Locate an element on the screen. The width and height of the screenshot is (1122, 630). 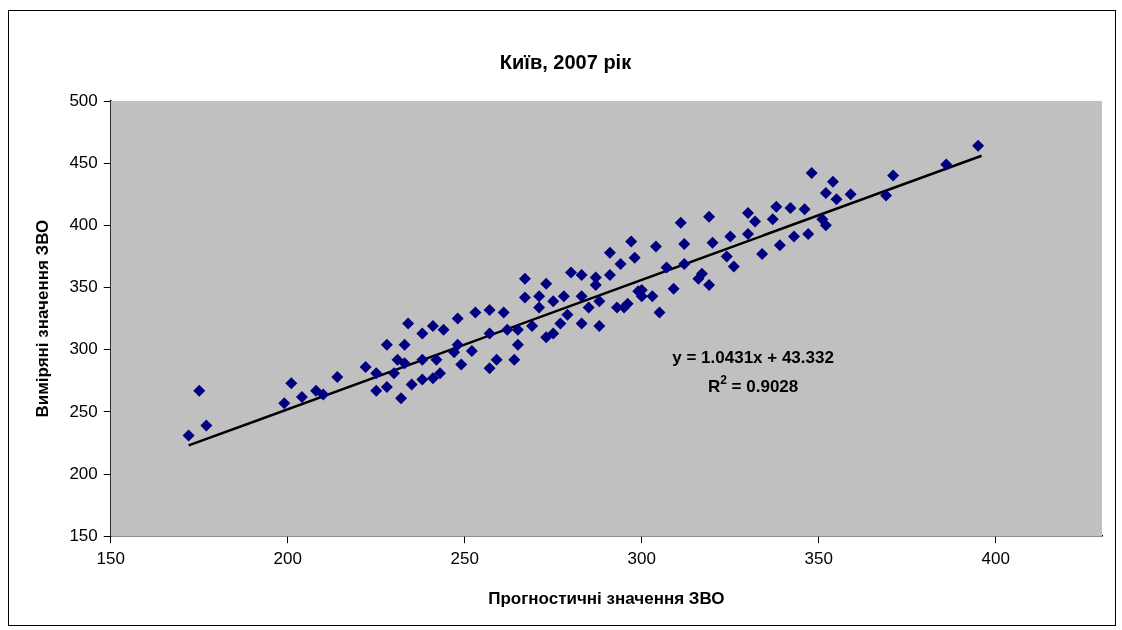
x-tick-label: 150 is located at coordinates (110, 559).